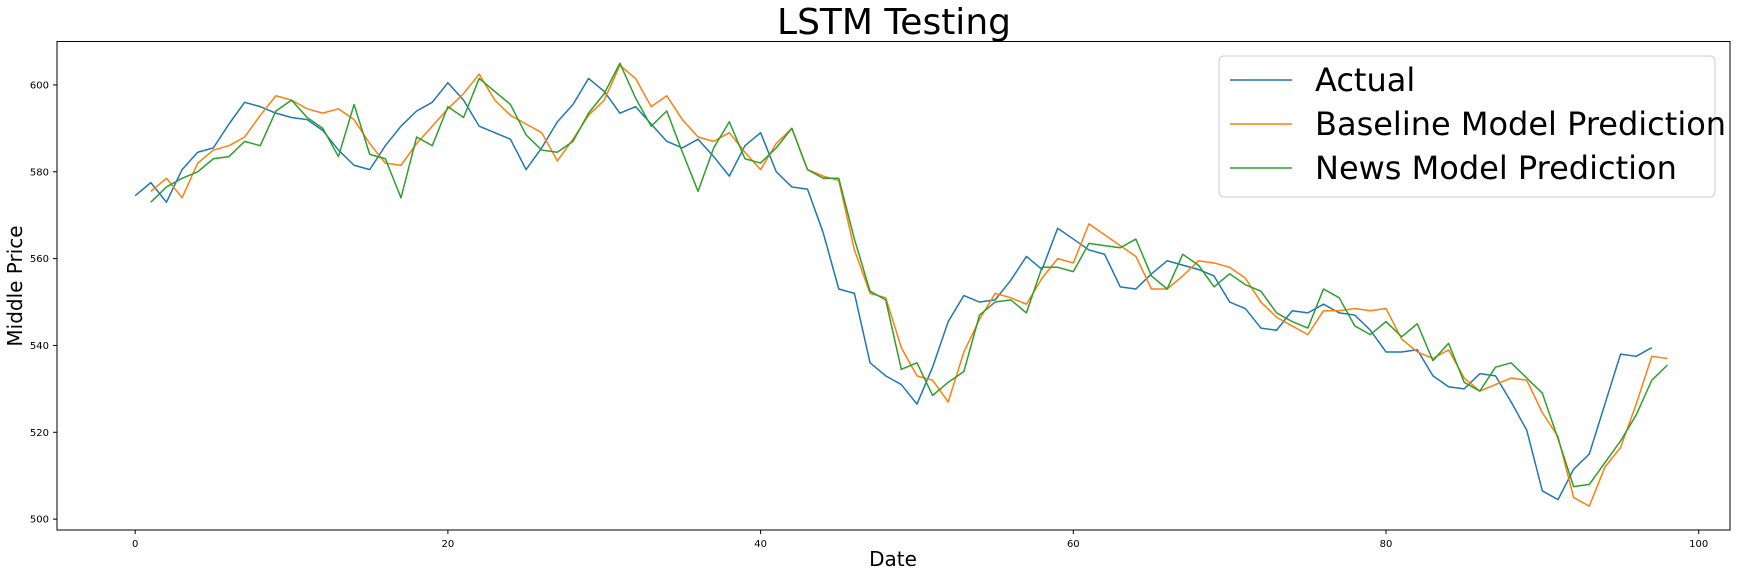 The width and height of the screenshot is (1737, 577). I want to click on y-tick-label: 500, so click(39, 520).